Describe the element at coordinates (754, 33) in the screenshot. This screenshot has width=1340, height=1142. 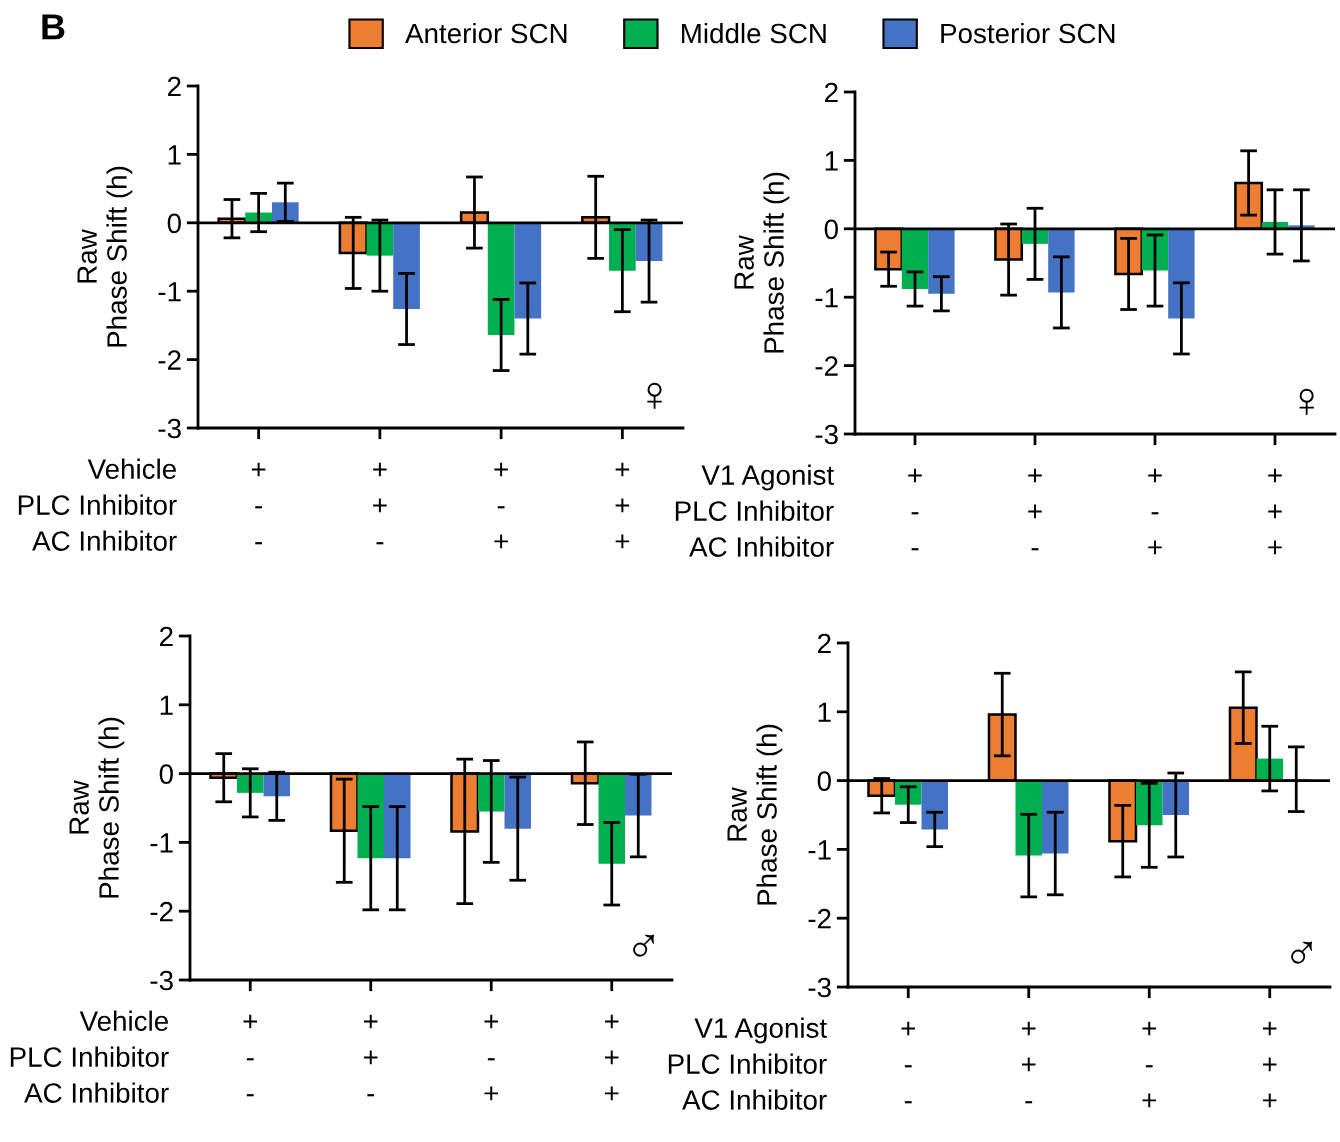
I see `legend-label: Middle SCN` at that location.